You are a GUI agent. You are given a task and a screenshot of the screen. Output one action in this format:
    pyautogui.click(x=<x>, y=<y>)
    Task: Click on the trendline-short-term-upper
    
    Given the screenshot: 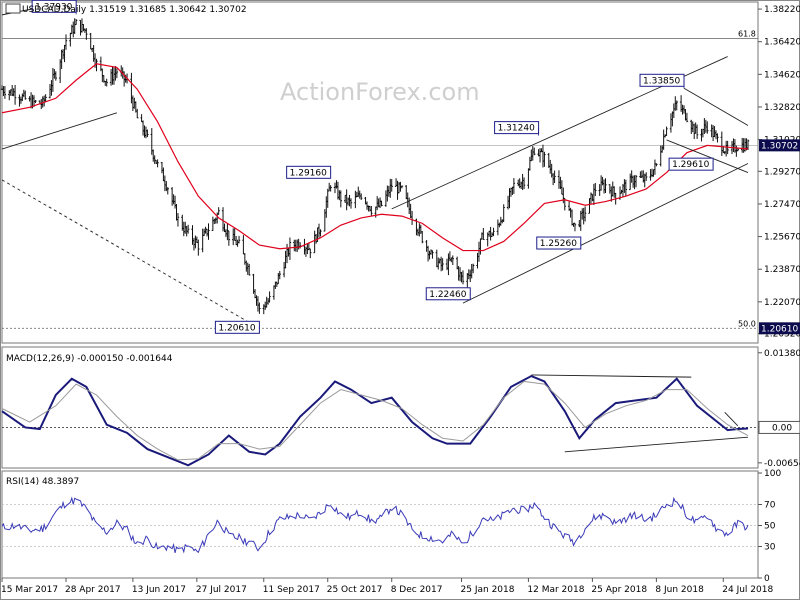 What is the action you would take?
    pyautogui.click(x=716, y=106)
    